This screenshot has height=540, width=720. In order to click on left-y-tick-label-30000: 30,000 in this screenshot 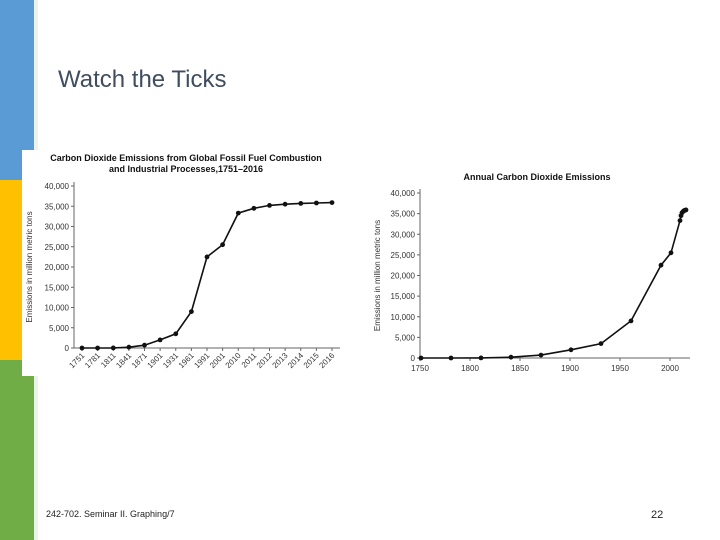, I will do `click(57, 227)`.